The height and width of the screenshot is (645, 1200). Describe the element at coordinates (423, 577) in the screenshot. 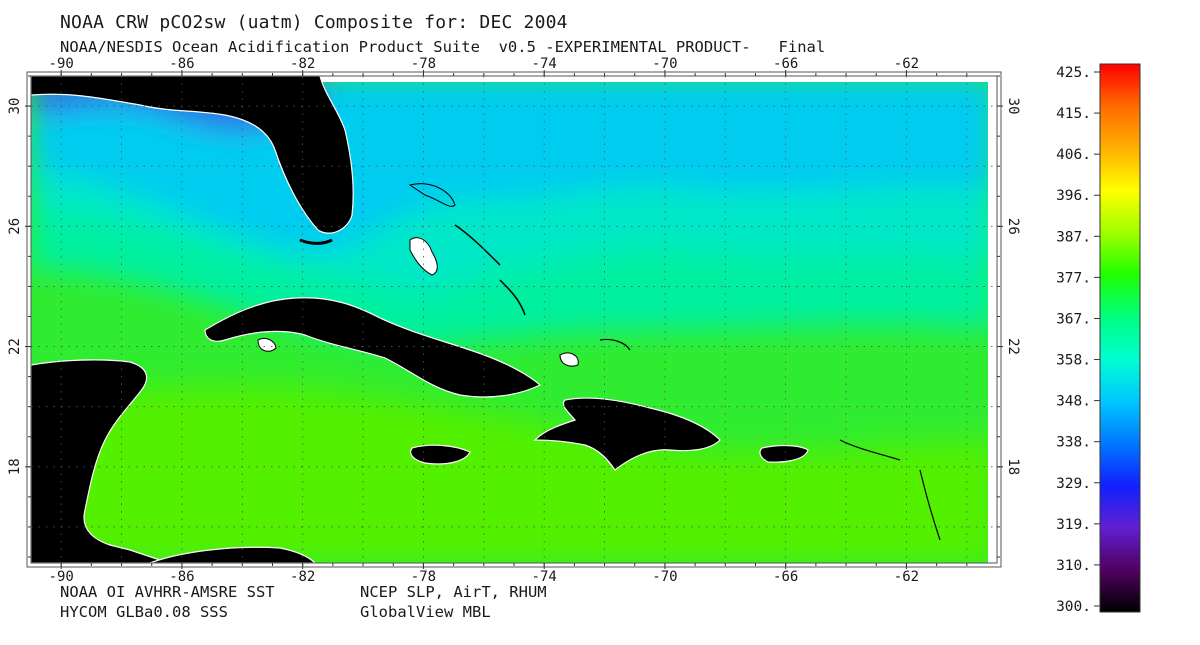

I see `lon-label-bottom: -78` at that location.